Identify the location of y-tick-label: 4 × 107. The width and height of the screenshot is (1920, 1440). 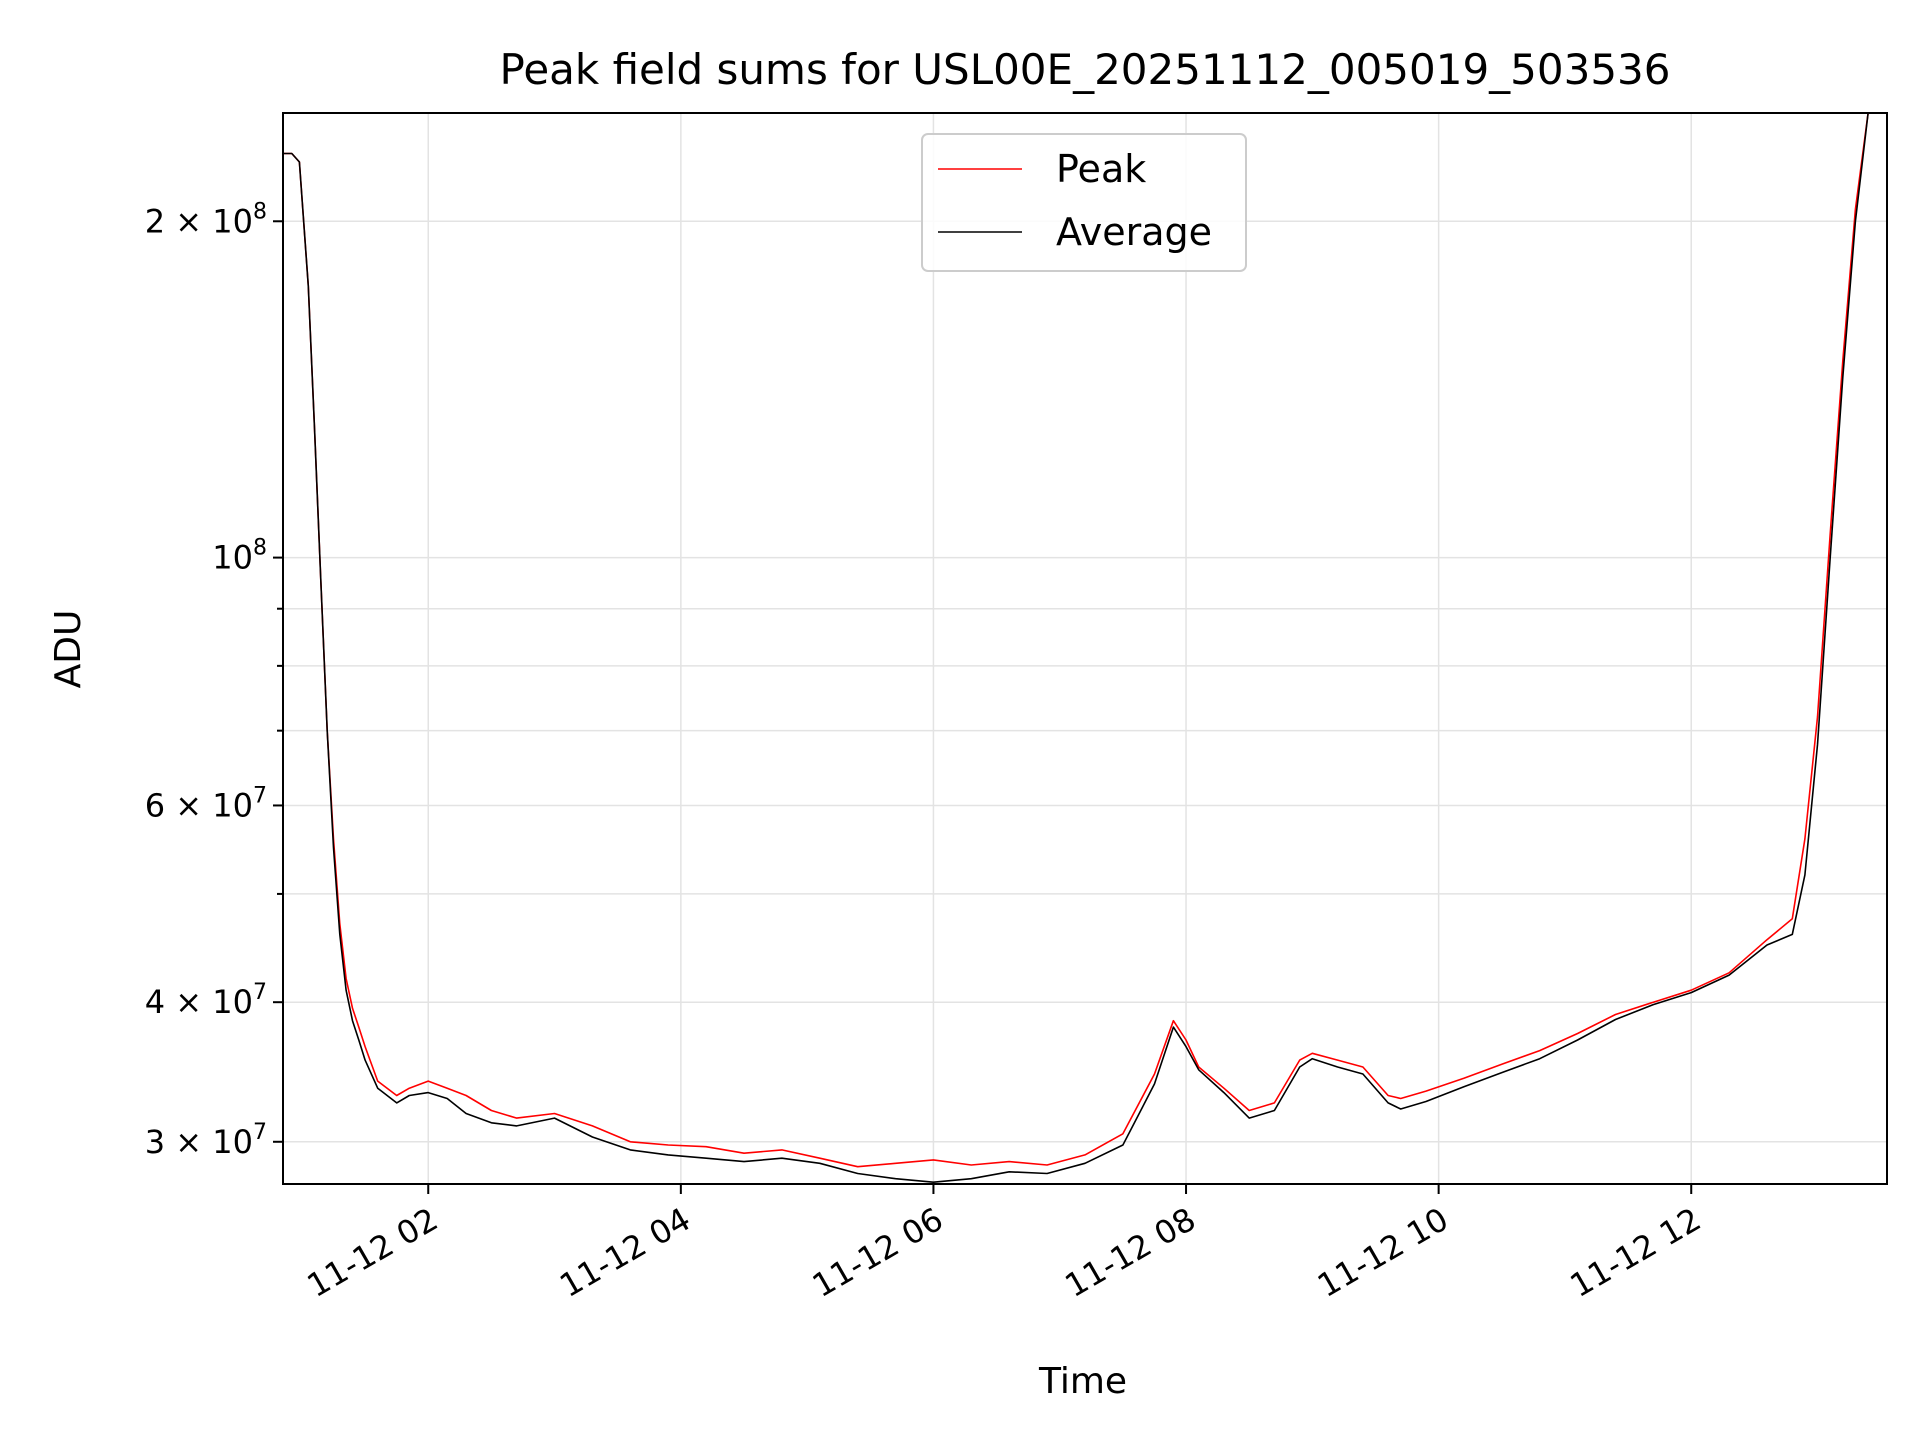
(206, 1000).